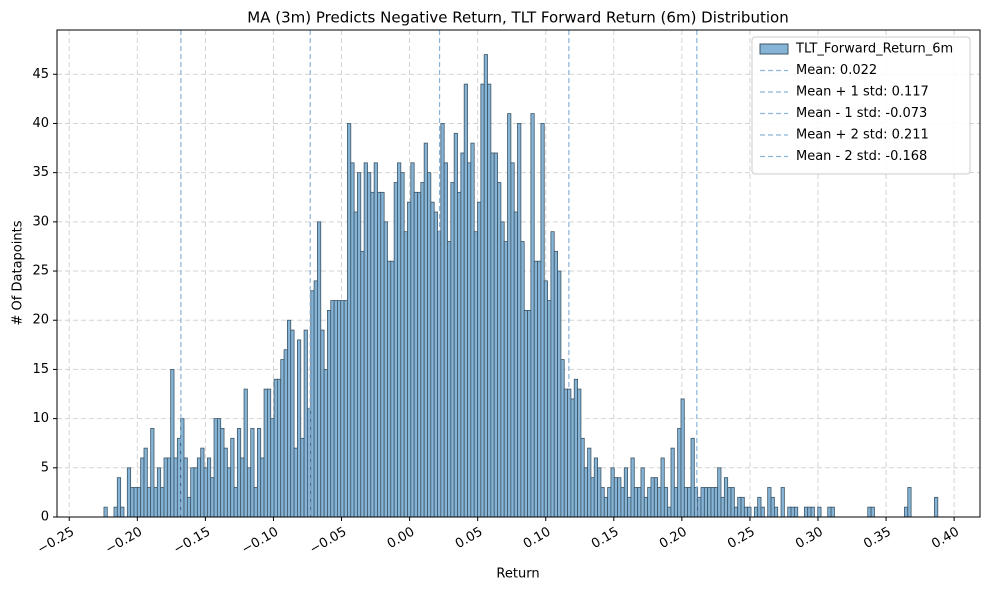 This screenshot has width=989, height=594. I want to click on x-tick-label: 0.35, so click(877, 538).